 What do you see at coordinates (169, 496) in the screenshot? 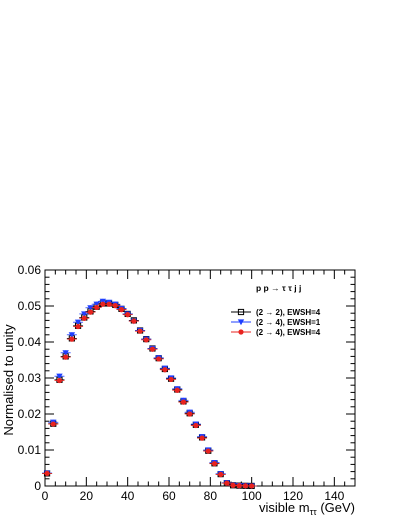
I see `x-tick-label: 60` at bounding box center [169, 496].